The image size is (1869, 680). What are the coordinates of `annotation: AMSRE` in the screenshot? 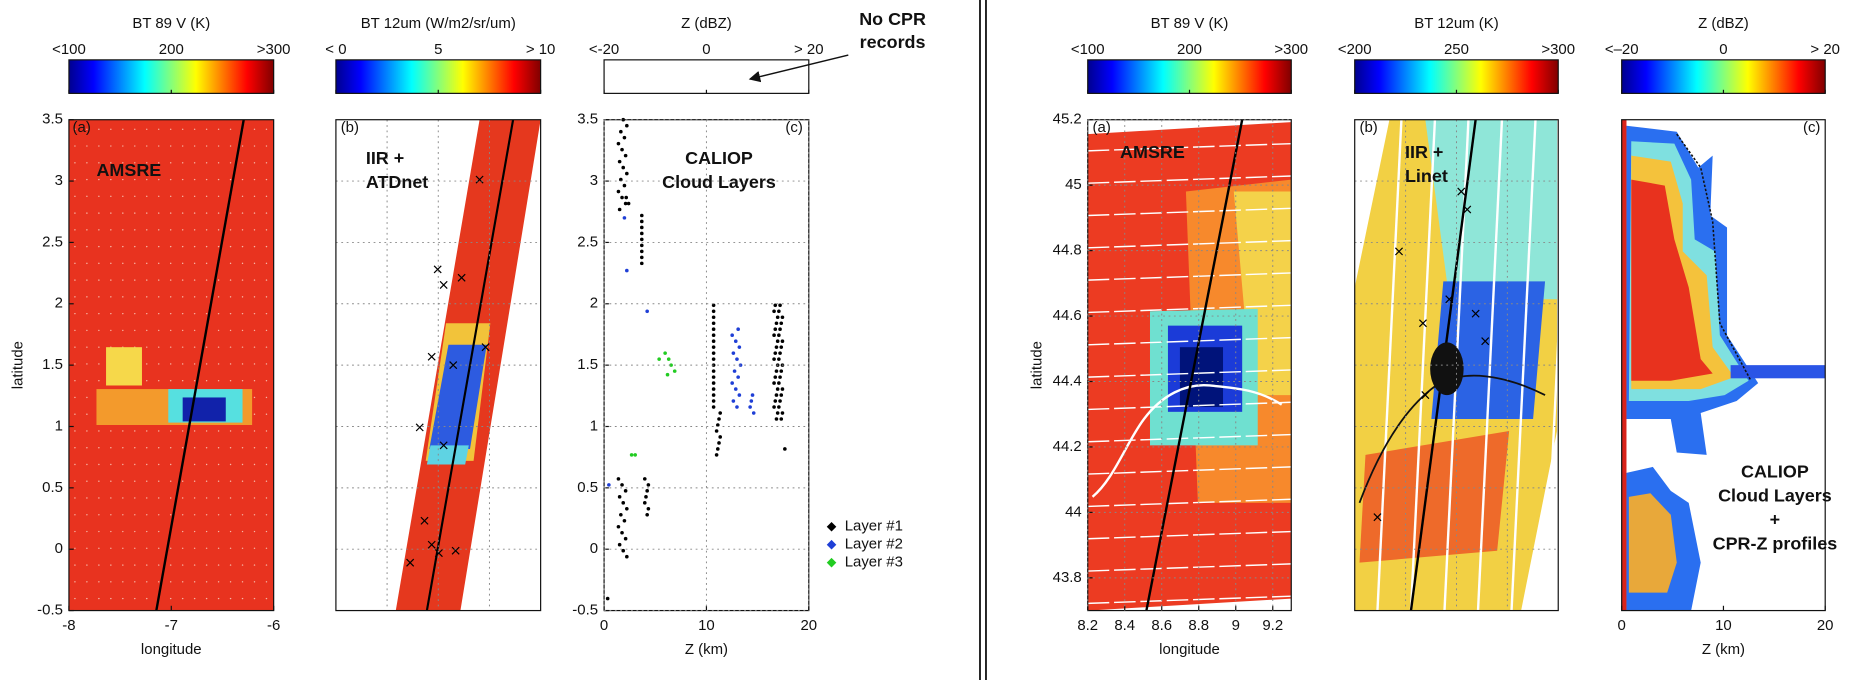 It's located at (1152, 152).